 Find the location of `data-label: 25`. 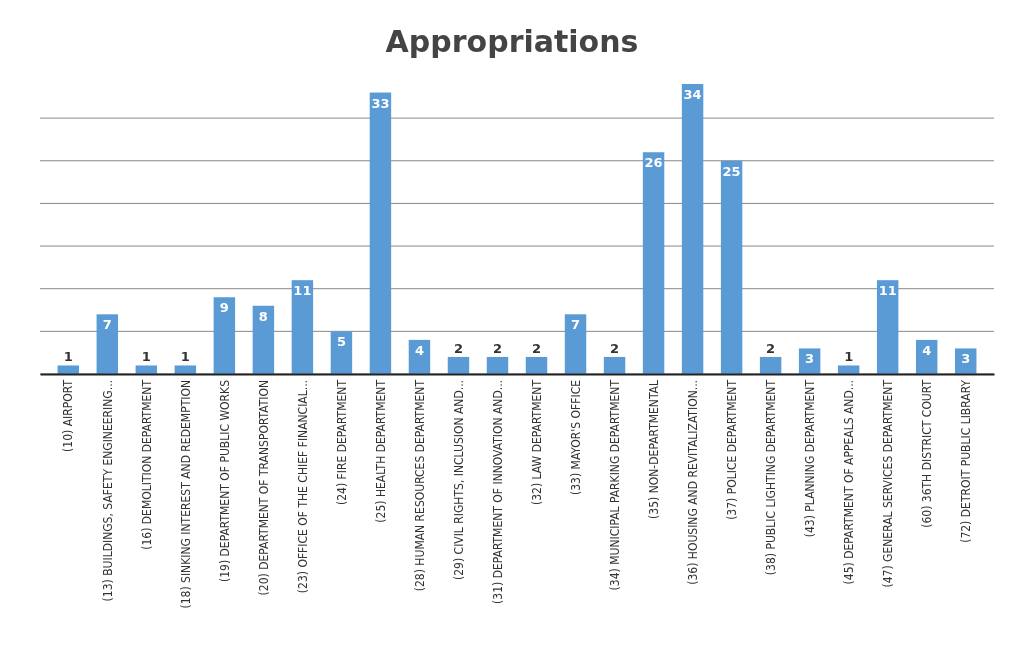

data-label: 25 is located at coordinates (731, 171).